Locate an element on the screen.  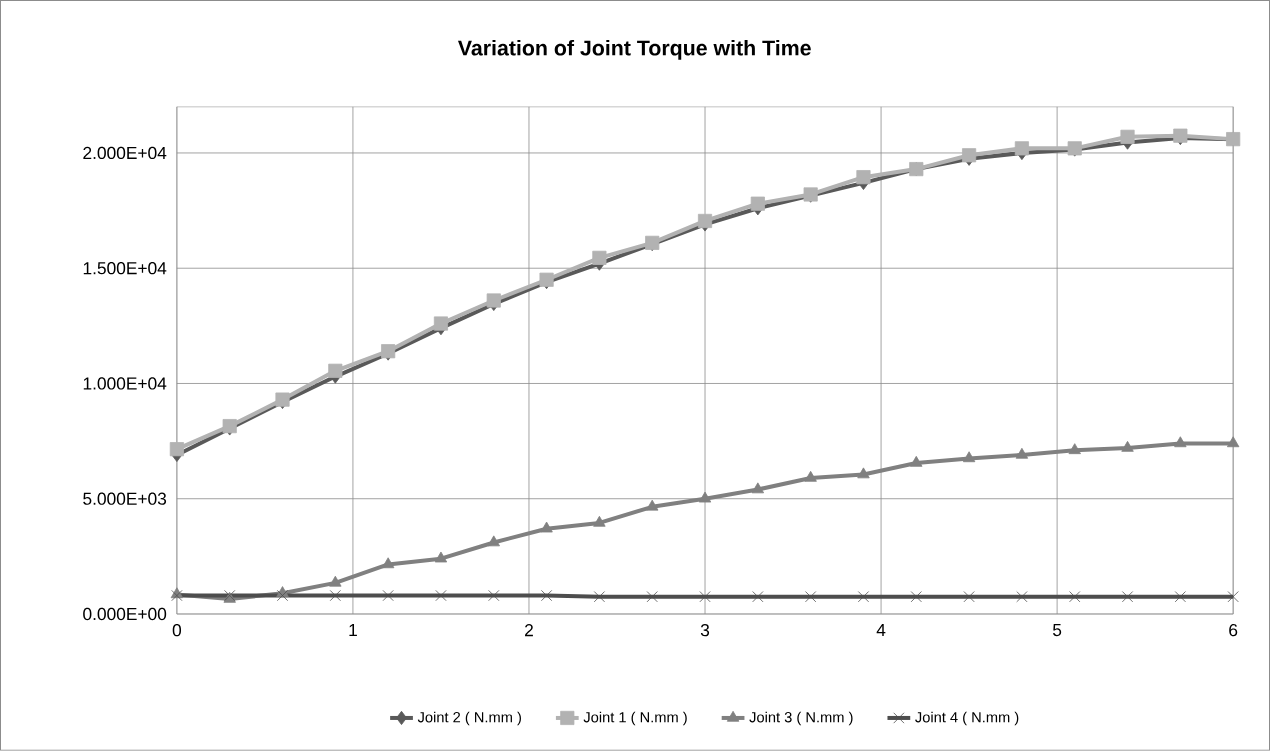
x-tick-label: 4 is located at coordinates (881, 630).